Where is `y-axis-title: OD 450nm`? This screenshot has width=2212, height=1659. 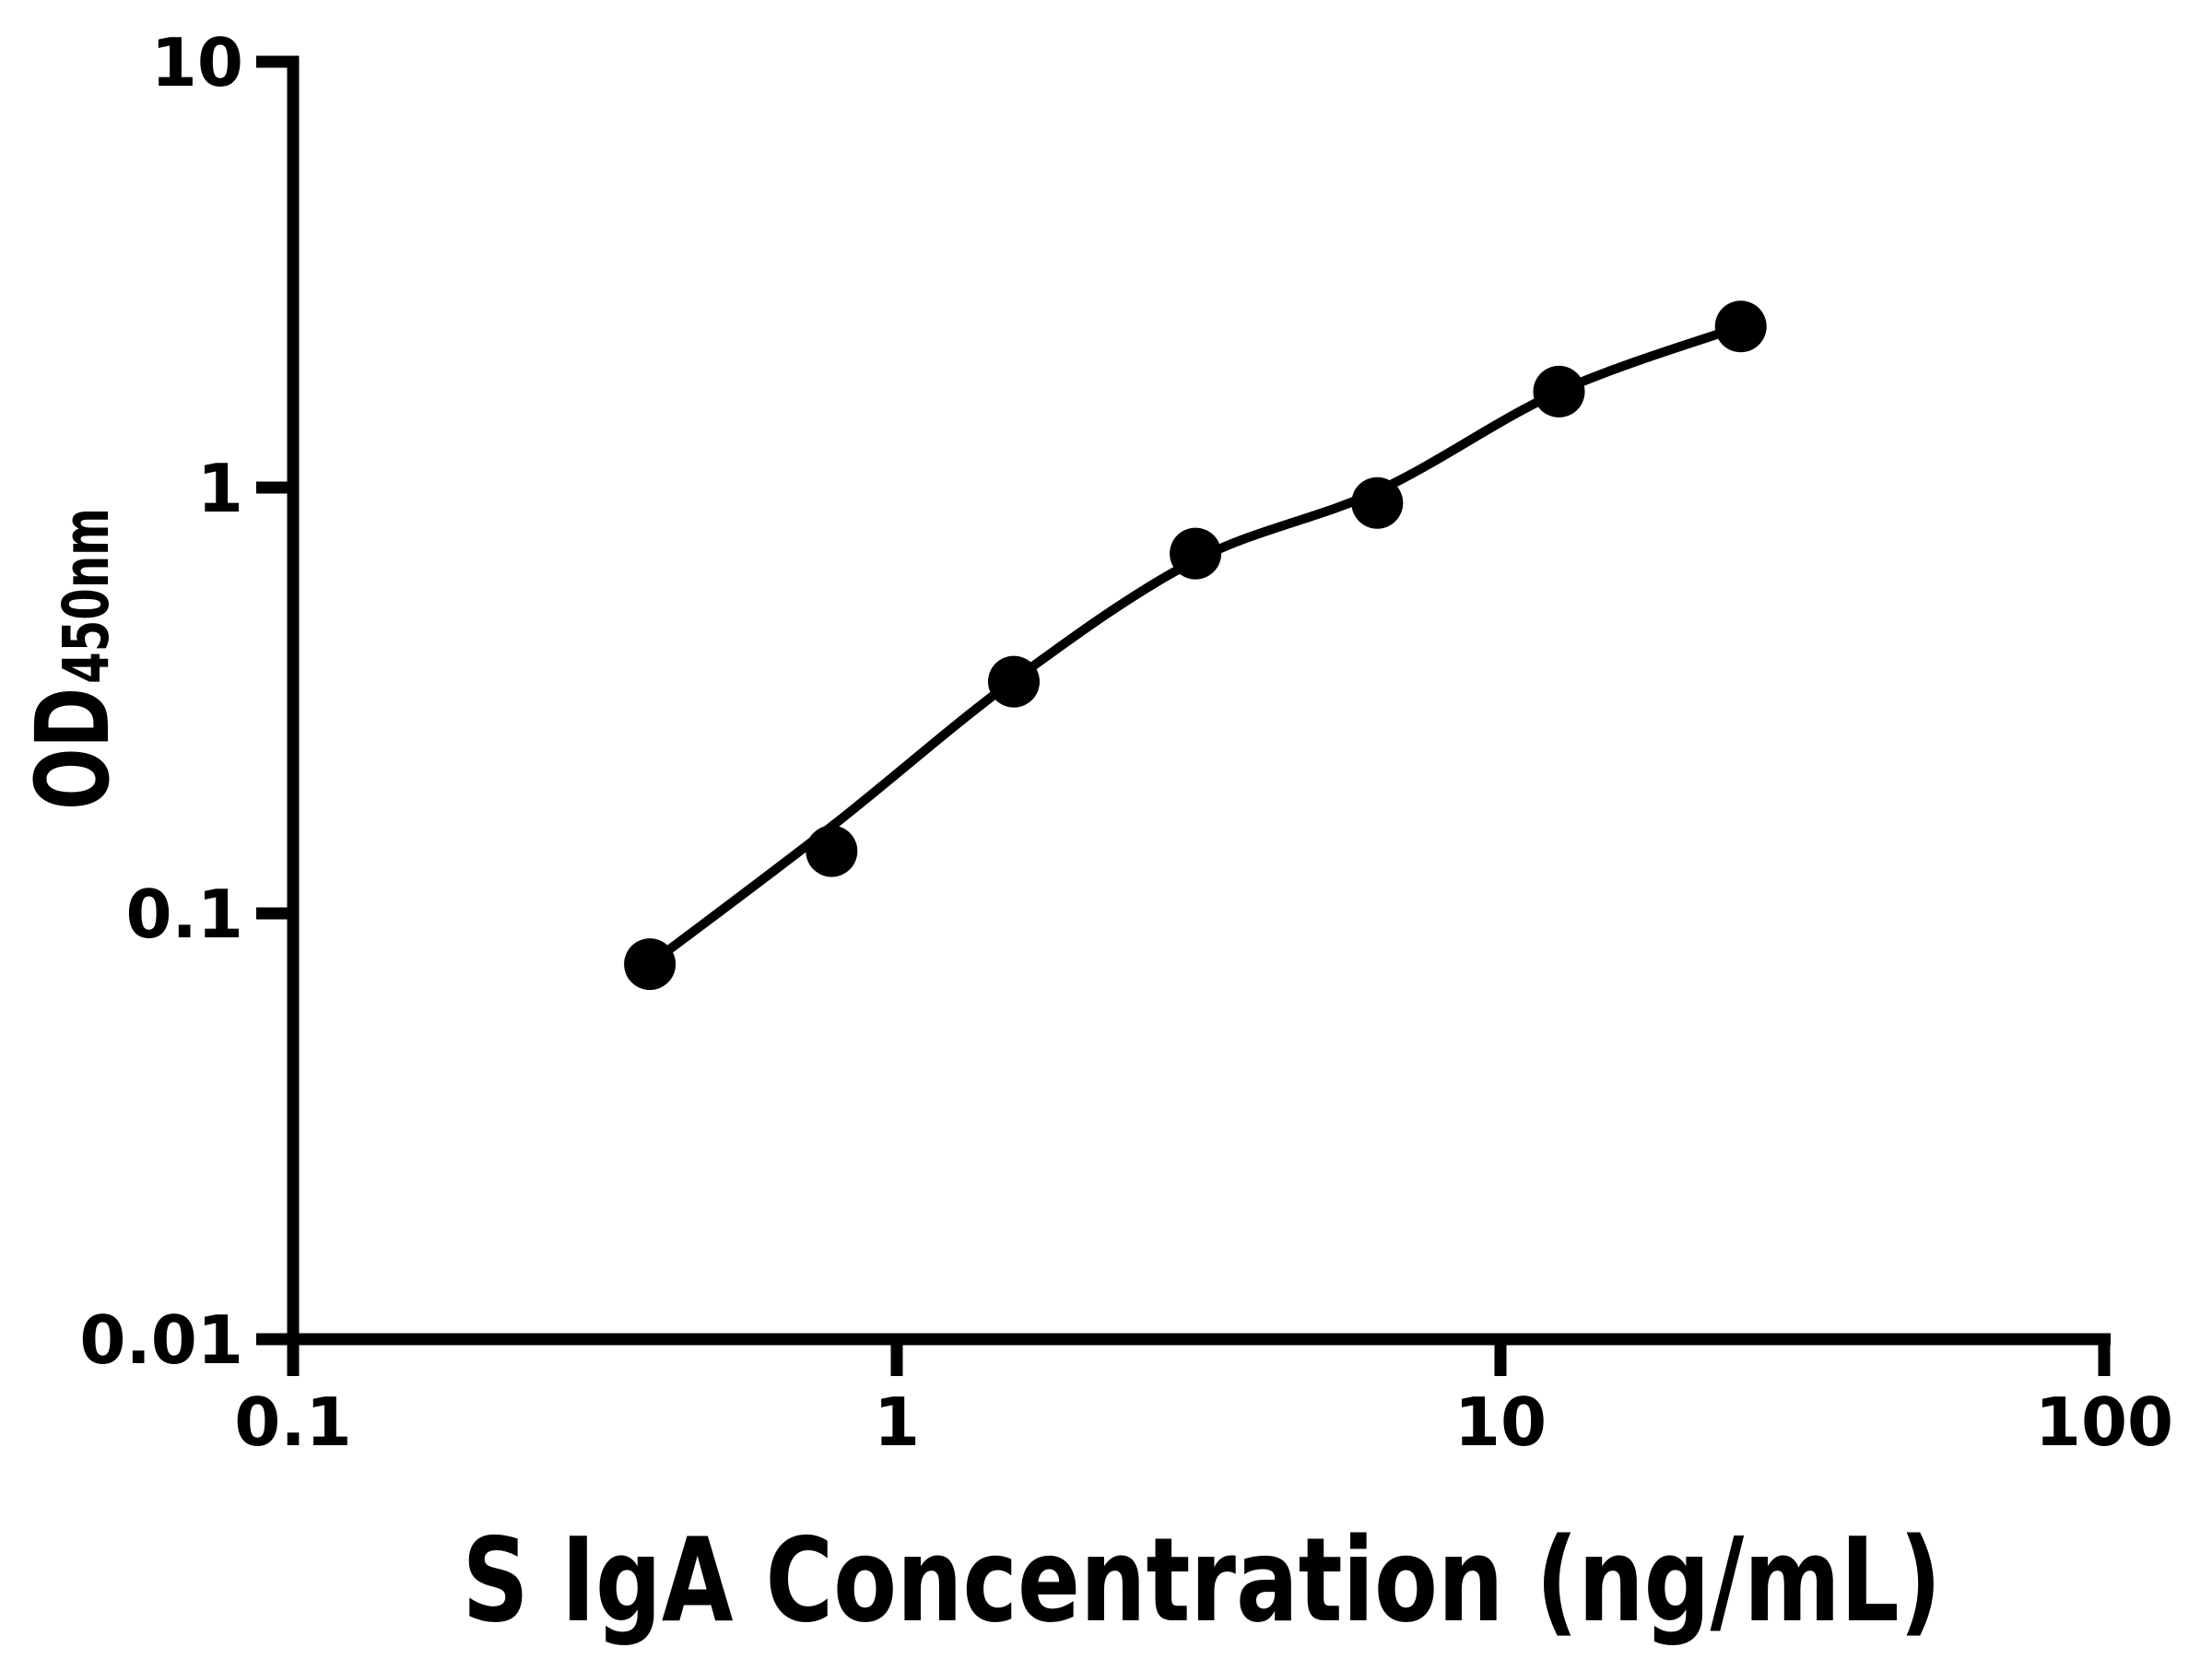 y-axis-title: OD 450nm is located at coordinates (73, 659).